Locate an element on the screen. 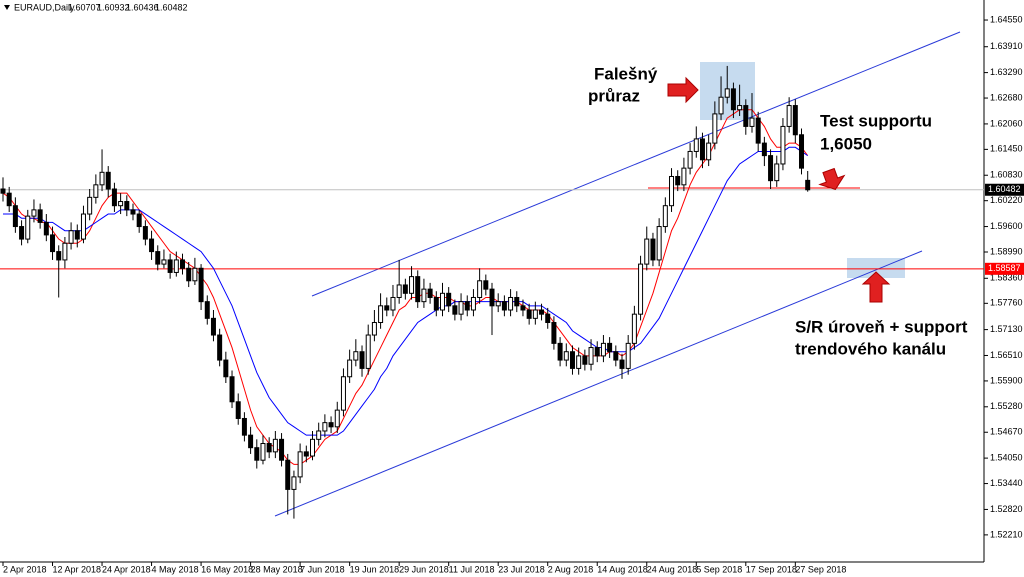  y-tick-label: 1.64550 is located at coordinates (1006, 19).